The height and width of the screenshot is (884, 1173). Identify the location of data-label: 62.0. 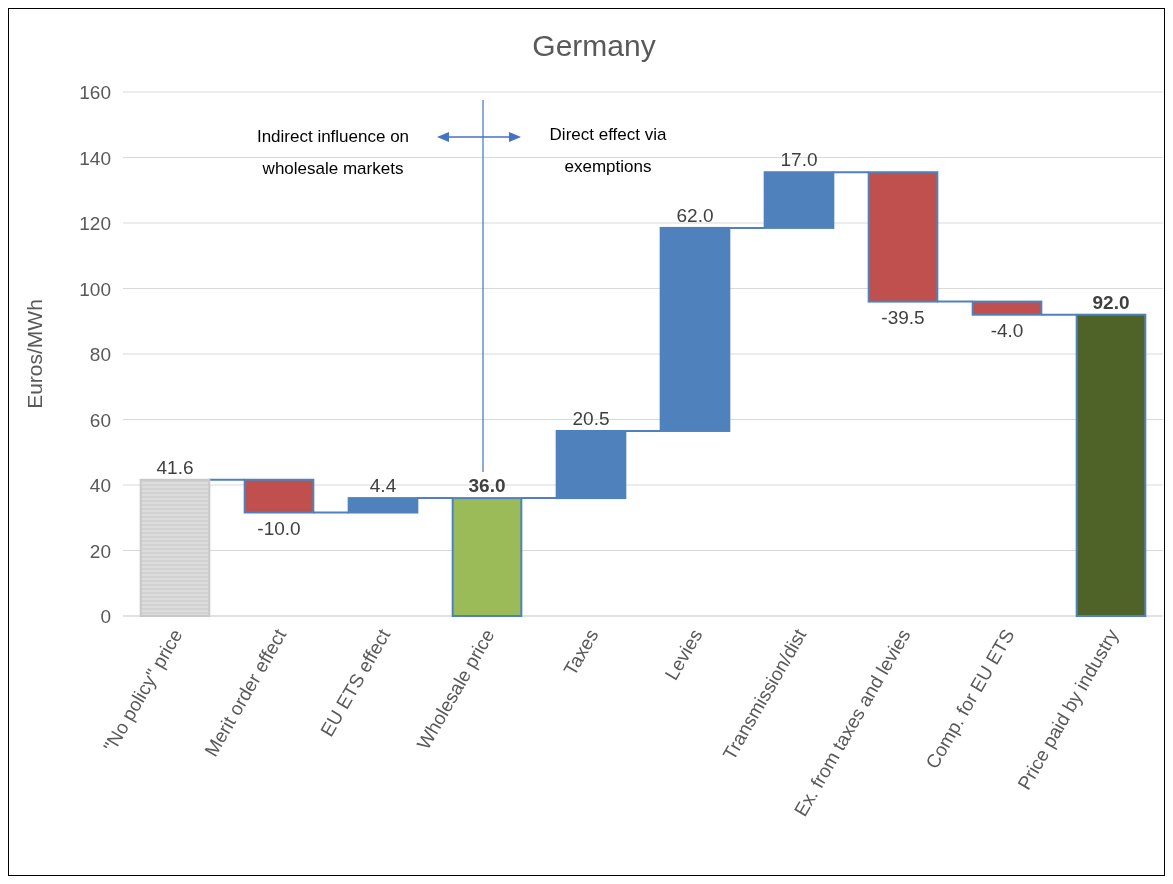
(695, 215).